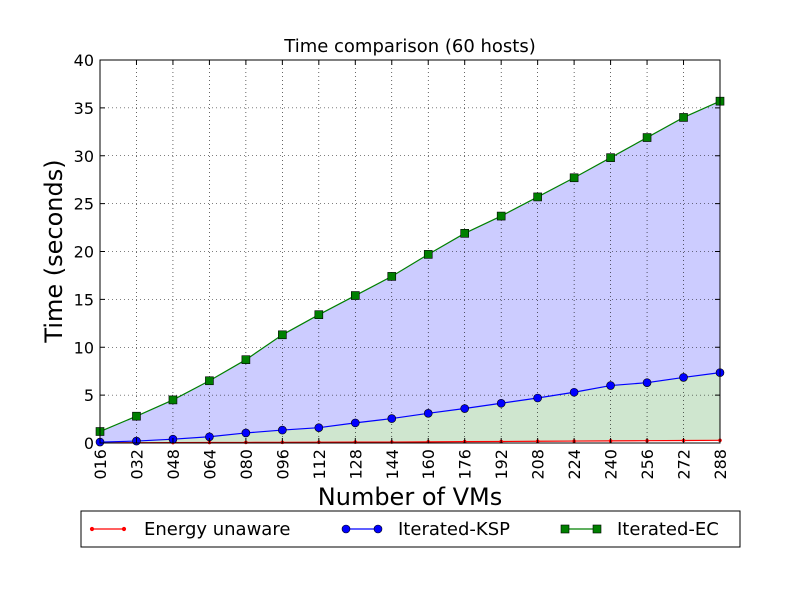  Describe the element at coordinates (538, 464) in the screenshot. I see `x-tick-label: 208` at that location.